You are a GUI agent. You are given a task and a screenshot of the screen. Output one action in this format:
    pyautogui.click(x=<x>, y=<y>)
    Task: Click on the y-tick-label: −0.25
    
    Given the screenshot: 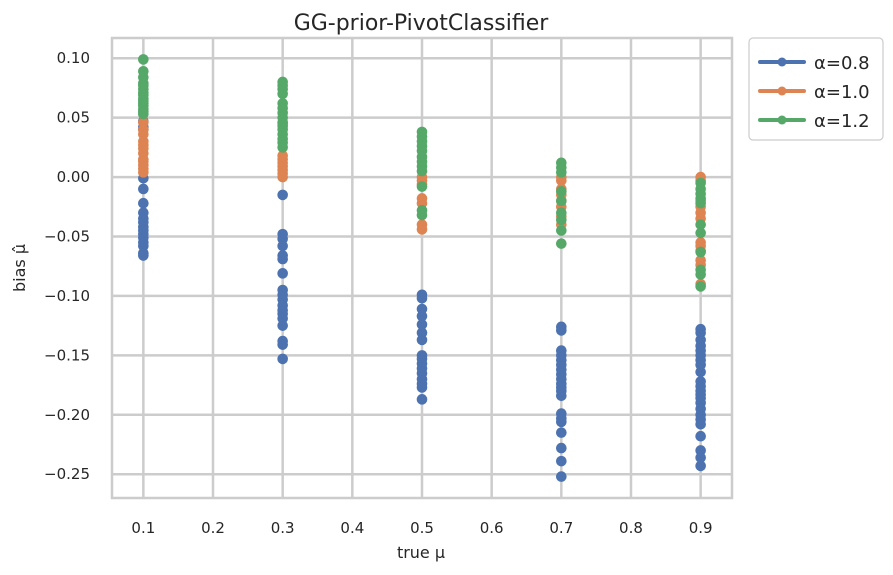 What is the action you would take?
    pyautogui.click(x=67, y=474)
    